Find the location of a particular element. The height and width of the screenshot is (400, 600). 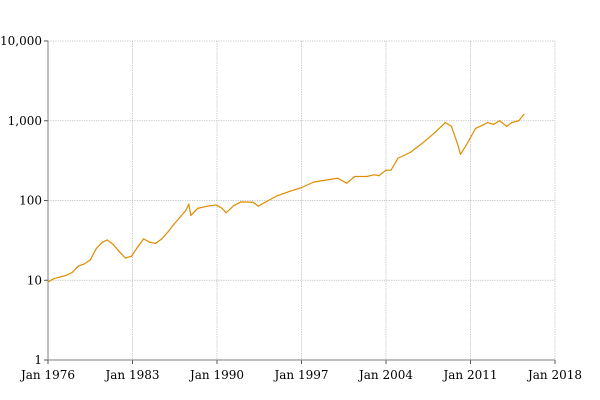

x-tick-label: Jan 1997 is located at coordinates (300, 375).